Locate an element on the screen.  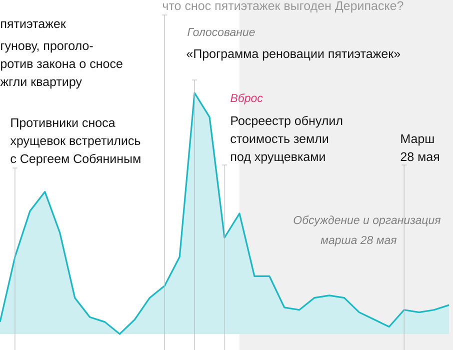
annotation: Вброс is located at coordinates (246, 99).